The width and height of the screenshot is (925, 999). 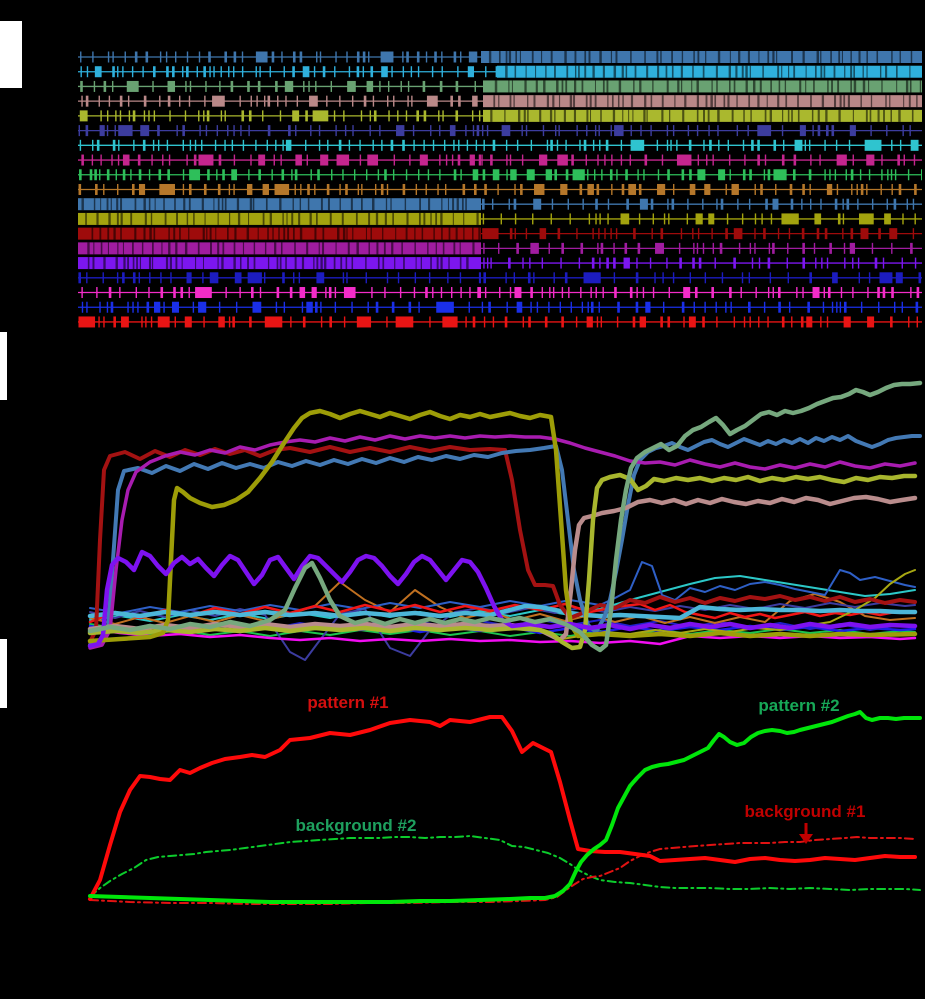 What do you see at coordinates (505, 866) in the screenshot?
I see `series-background-#2` at bounding box center [505, 866].